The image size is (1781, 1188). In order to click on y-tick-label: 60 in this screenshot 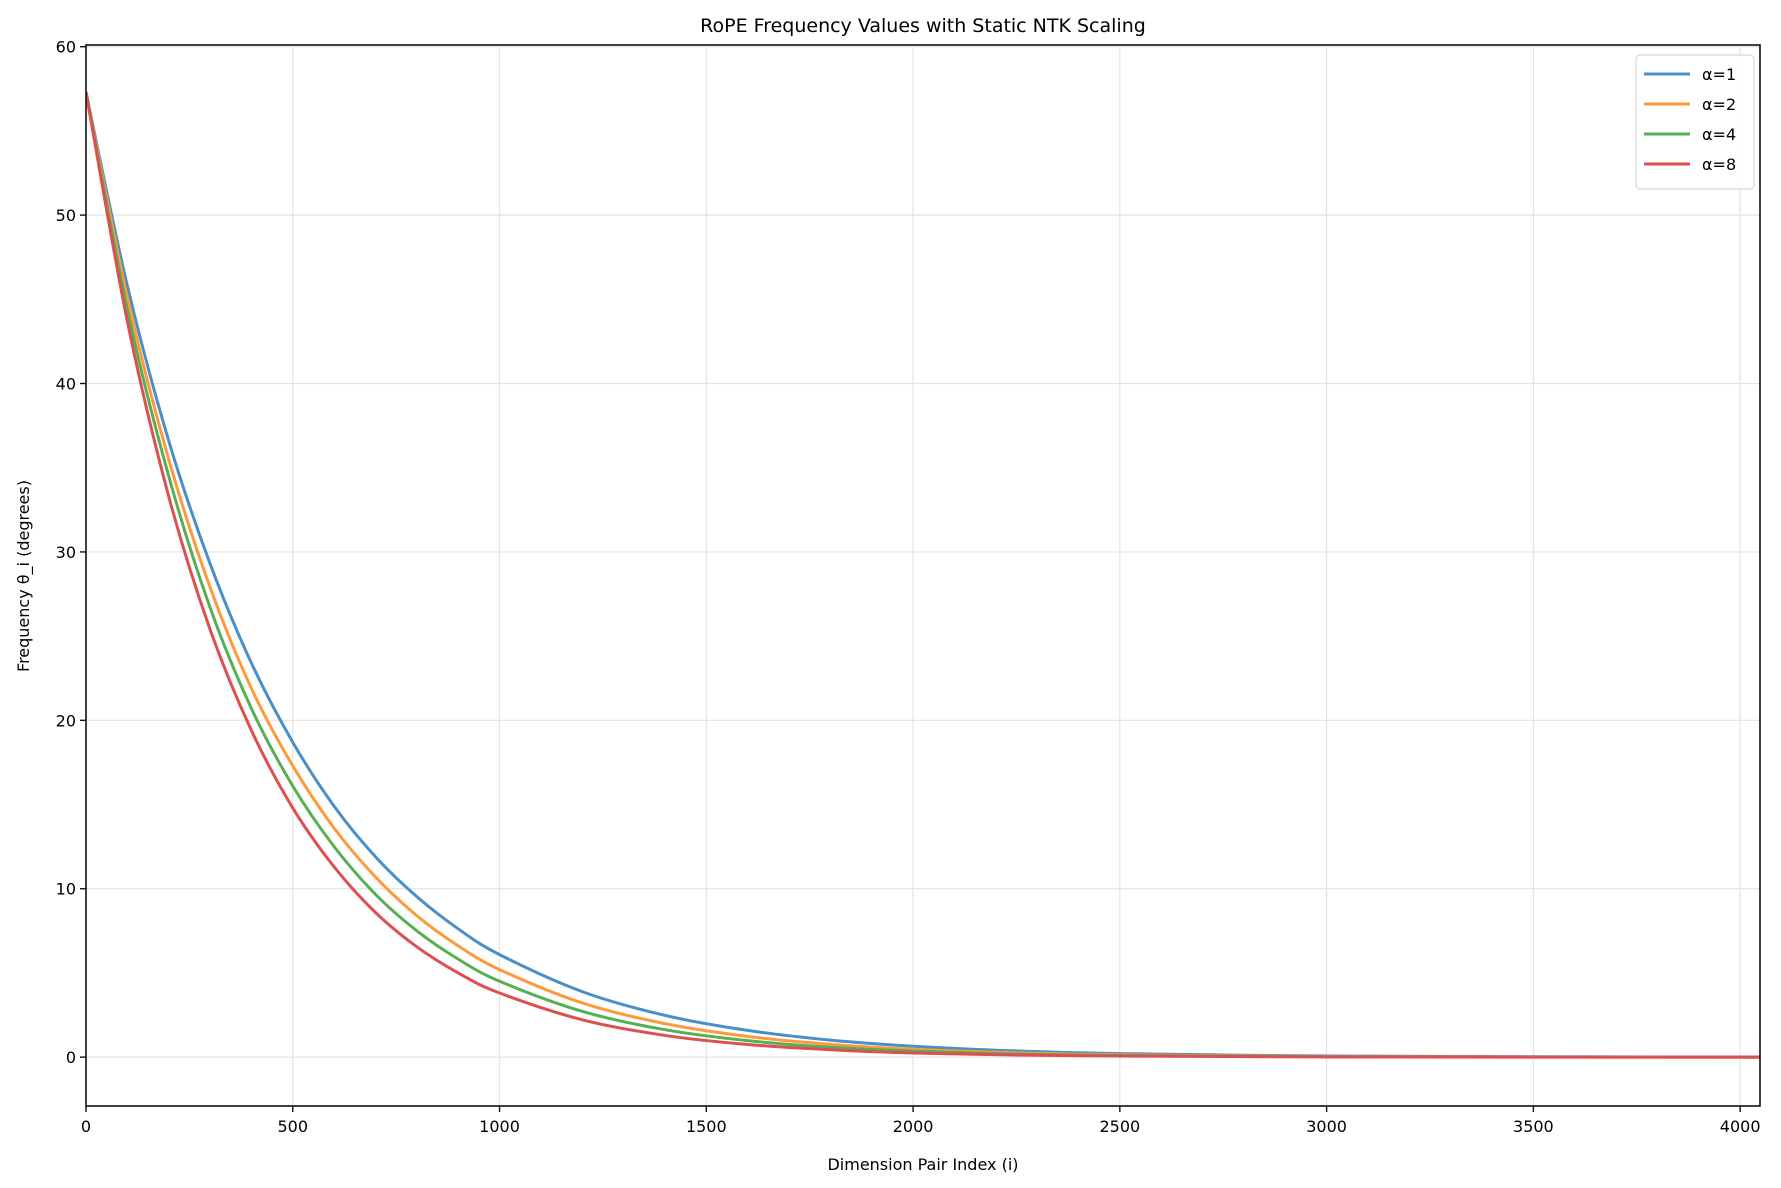, I will do `click(66, 47)`.